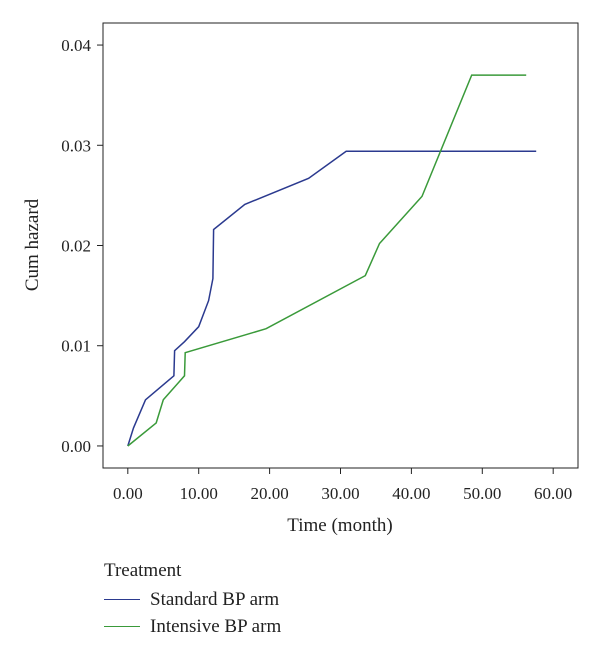 This screenshot has width=600, height=654. Describe the element at coordinates (143, 570) in the screenshot. I see `legend-title: Treatment` at that location.